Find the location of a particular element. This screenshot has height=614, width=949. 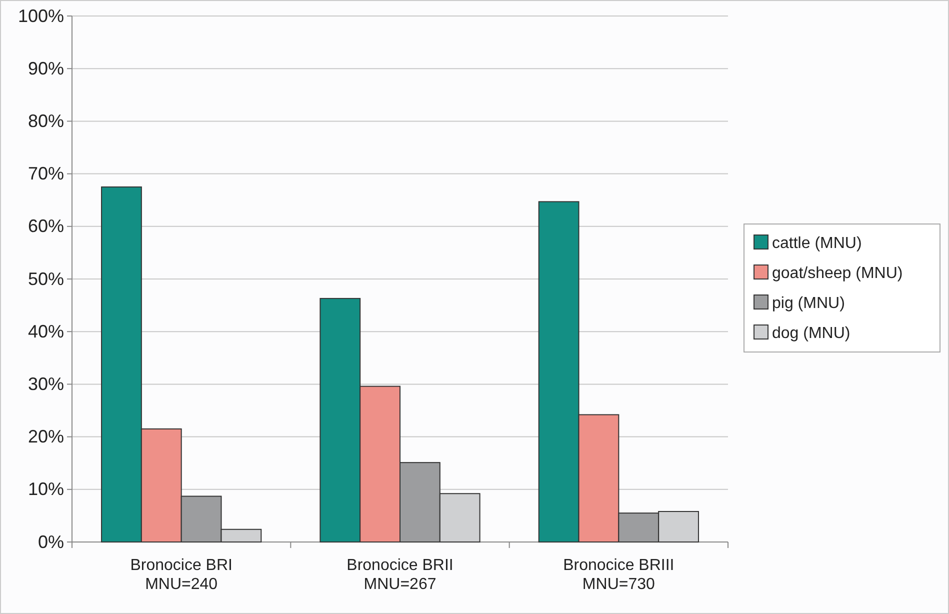

y-tick-label: 70% is located at coordinates (46, 174).